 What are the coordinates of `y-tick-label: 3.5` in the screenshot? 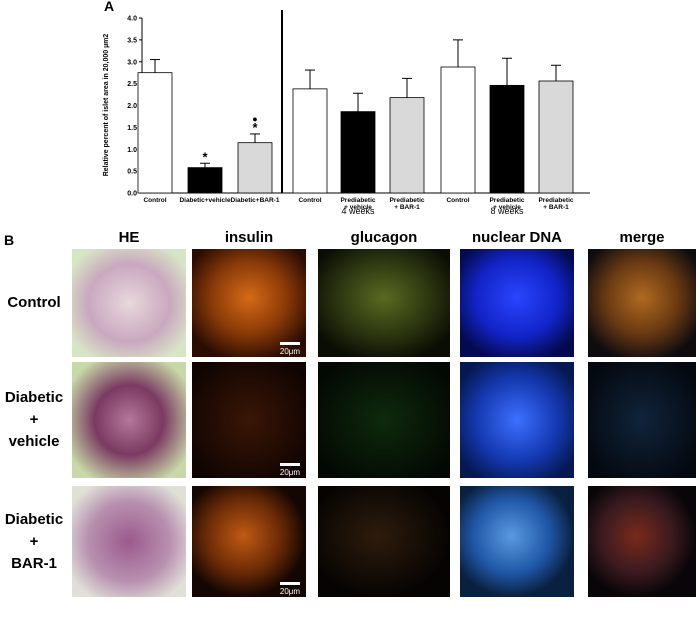 It's located at (132, 40).